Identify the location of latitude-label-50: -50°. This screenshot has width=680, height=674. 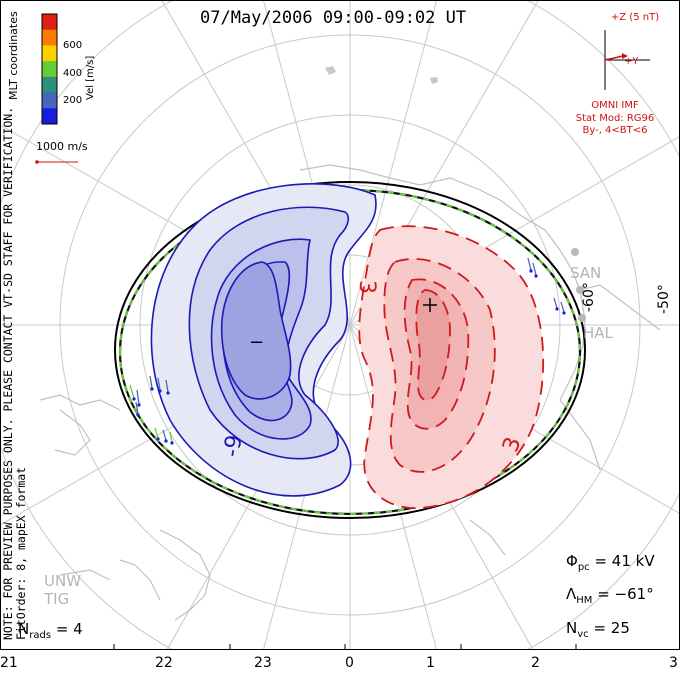
(664, 299).